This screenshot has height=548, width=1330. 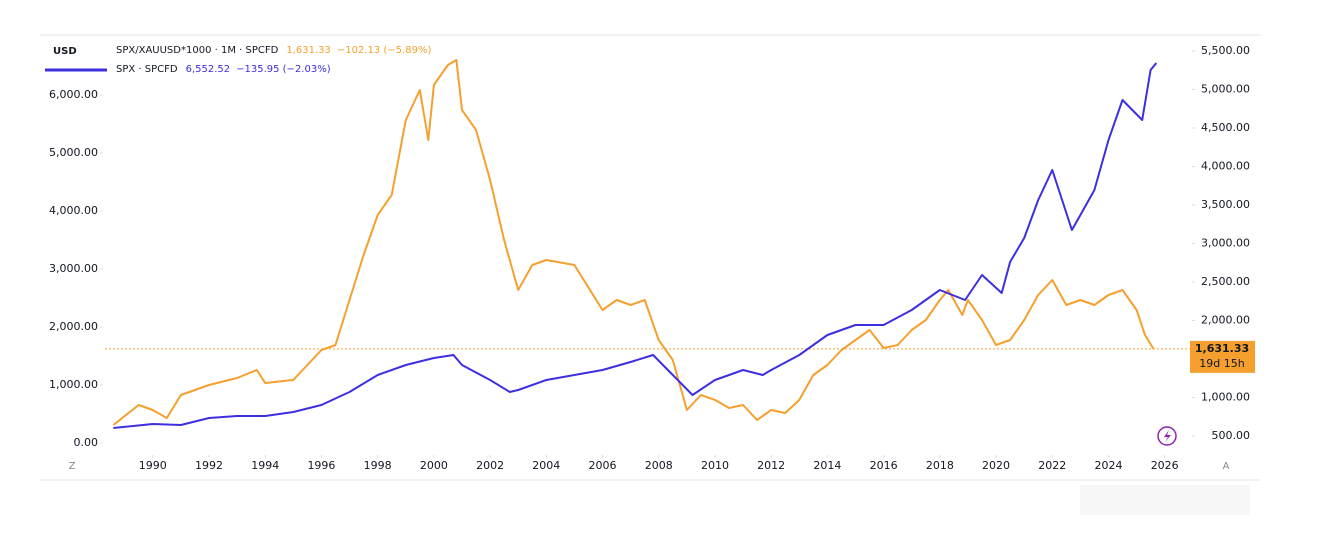 I want to click on currency-label: USD, so click(x=65, y=51).